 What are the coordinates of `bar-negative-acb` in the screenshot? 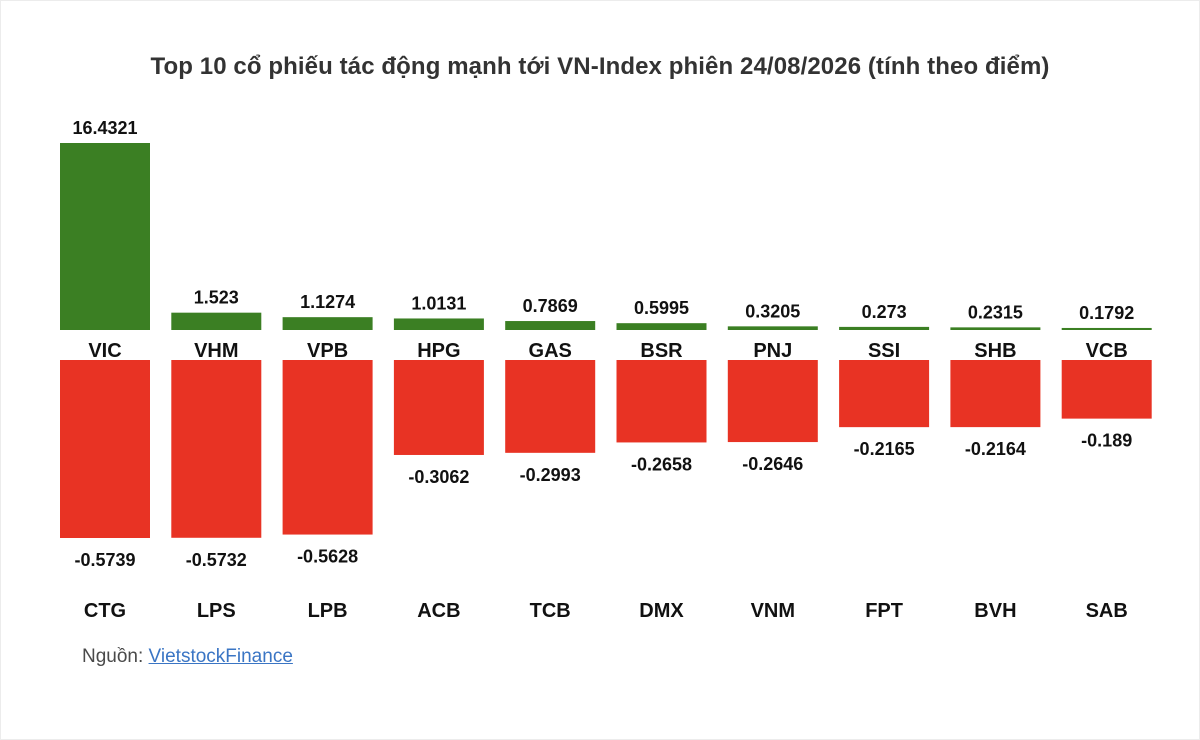 It's located at (438, 407).